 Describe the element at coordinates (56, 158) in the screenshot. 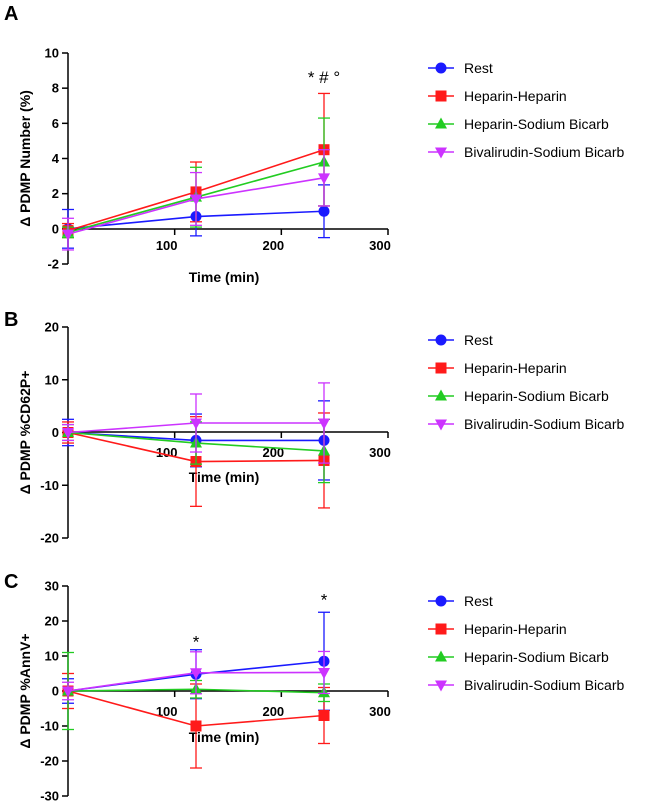

I see `y-tick-label: 4` at that location.